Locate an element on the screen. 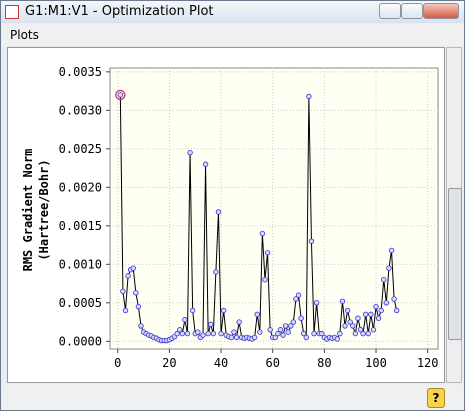 This screenshot has width=465, height=411. help-button: ? is located at coordinates (436, 398).